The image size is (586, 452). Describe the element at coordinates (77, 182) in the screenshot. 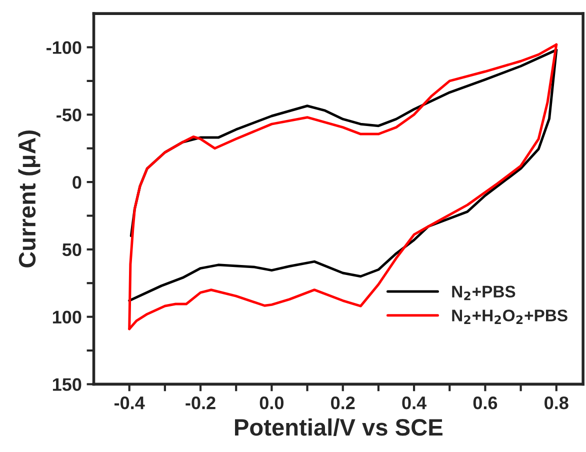

I see `y-tick-label: 0` at that location.